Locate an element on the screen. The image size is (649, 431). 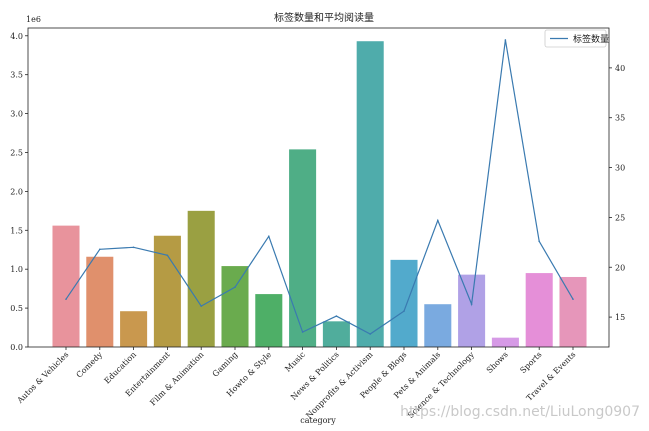
x-tick-label-14: Sports is located at coordinates (530, 362).